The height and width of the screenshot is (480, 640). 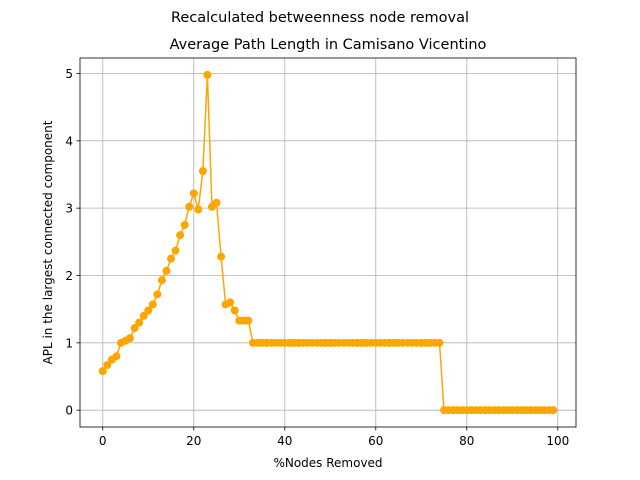 I want to click on x-tick-label: 80, so click(x=466, y=441).